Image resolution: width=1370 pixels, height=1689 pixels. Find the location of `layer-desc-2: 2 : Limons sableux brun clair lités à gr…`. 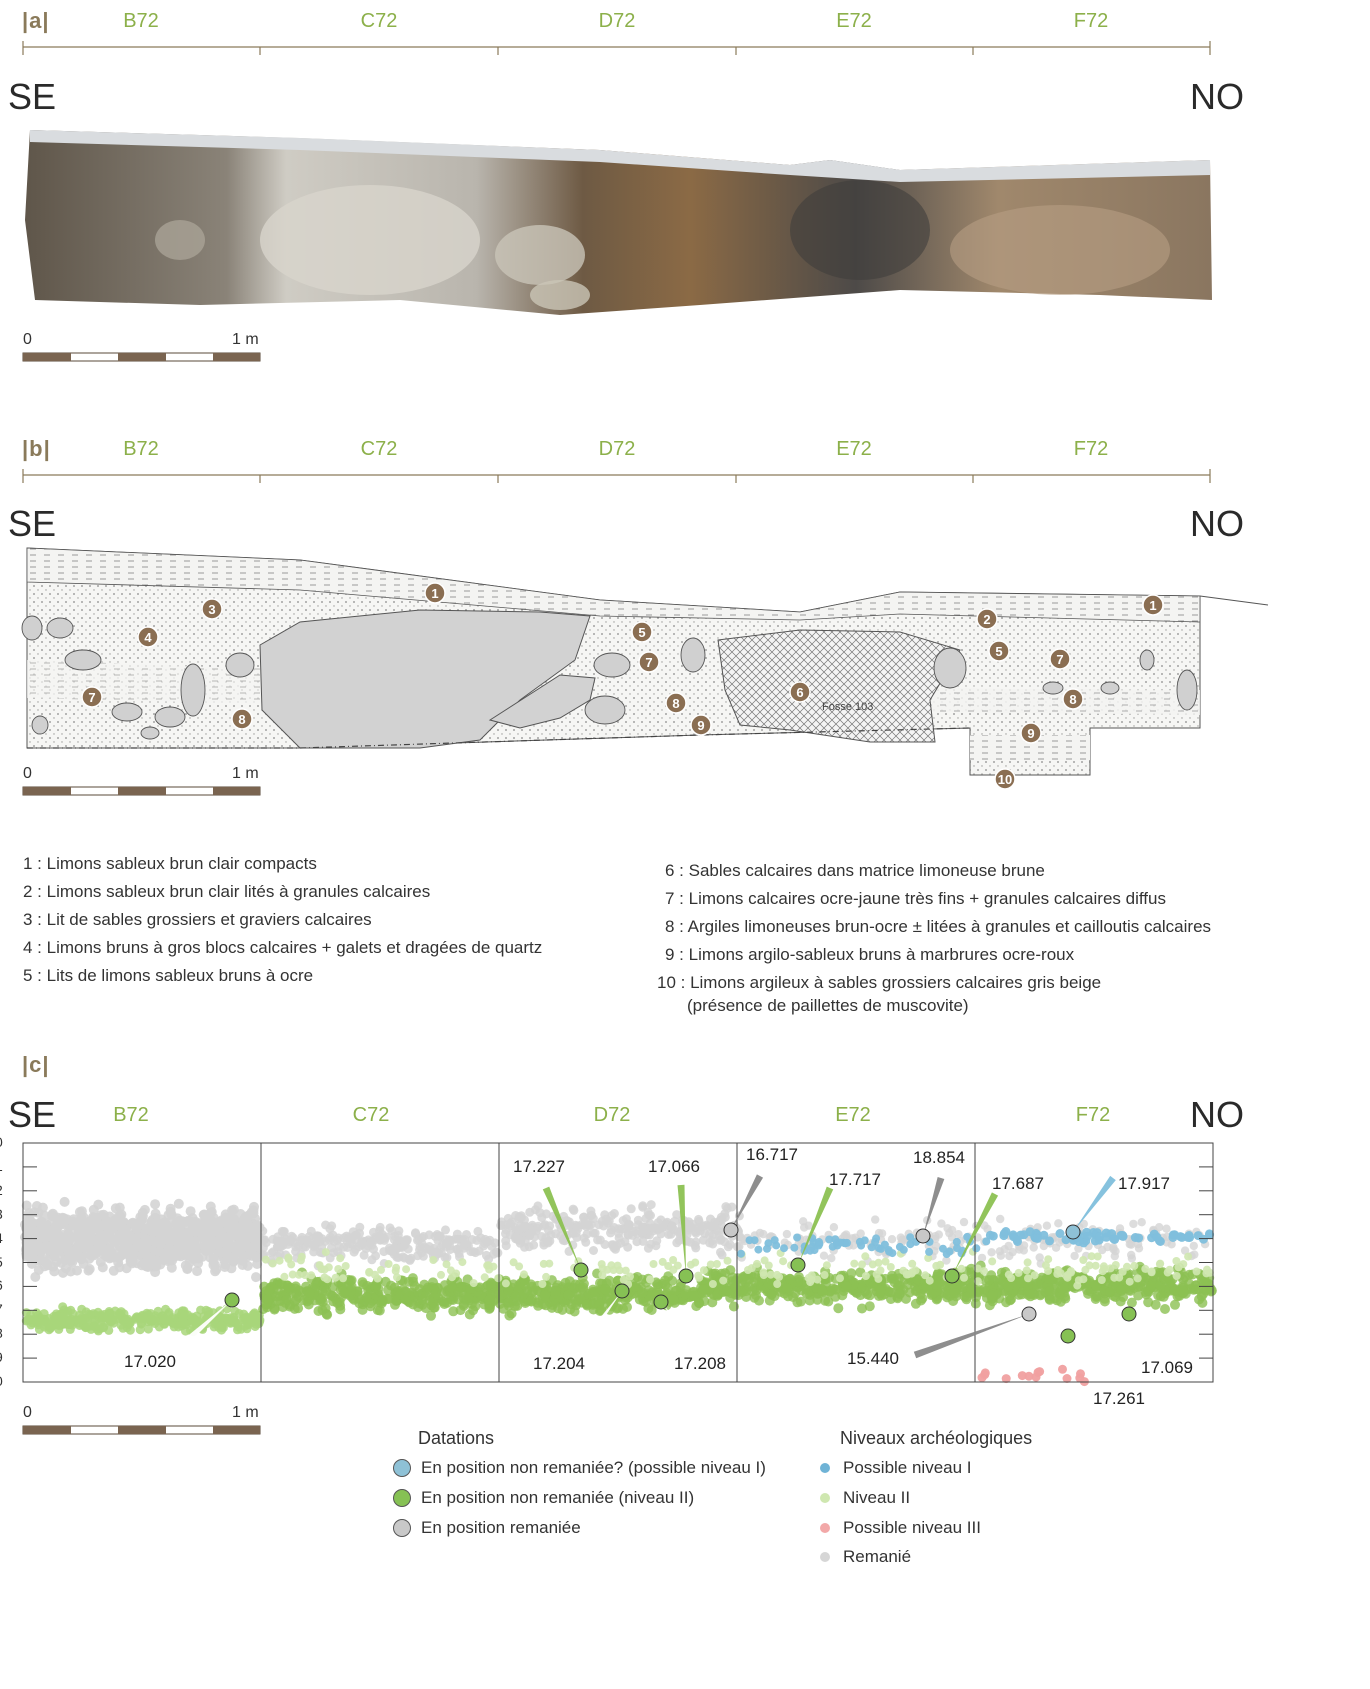

layer-desc-2: 2 : Limons sableux brun clair lités à gr… is located at coordinates (227, 891).